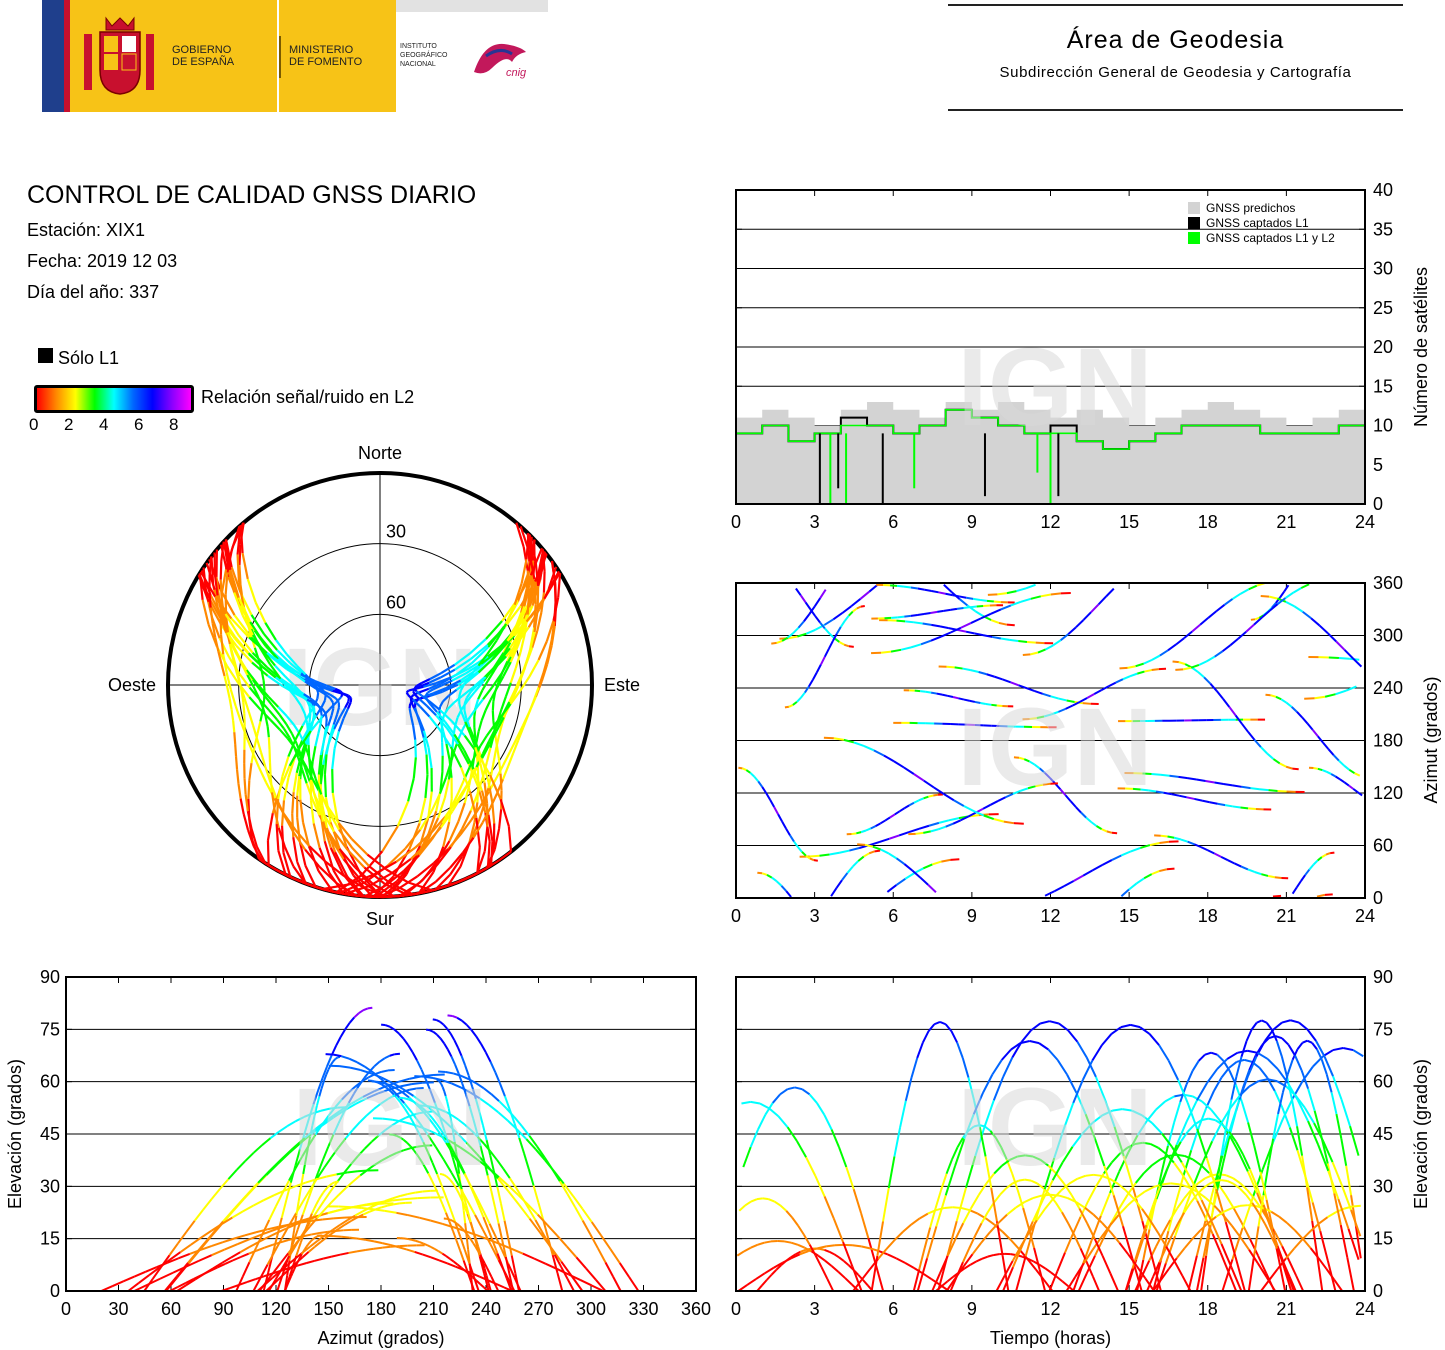  What do you see at coordinates (433, 1309) in the screenshot?
I see `elev_azimut-xtick-210: 210` at bounding box center [433, 1309].